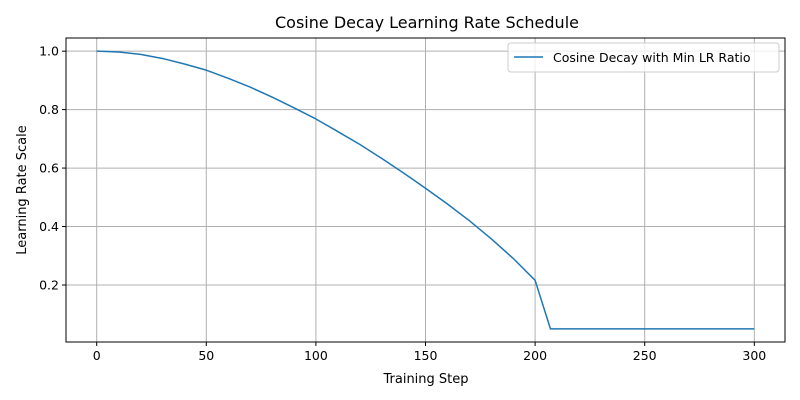 The image size is (800, 400). What do you see at coordinates (427, 22) in the screenshot?
I see `chart-title: Cosine Decay Learning Rate Schedule` at bounding box center [427, 22].